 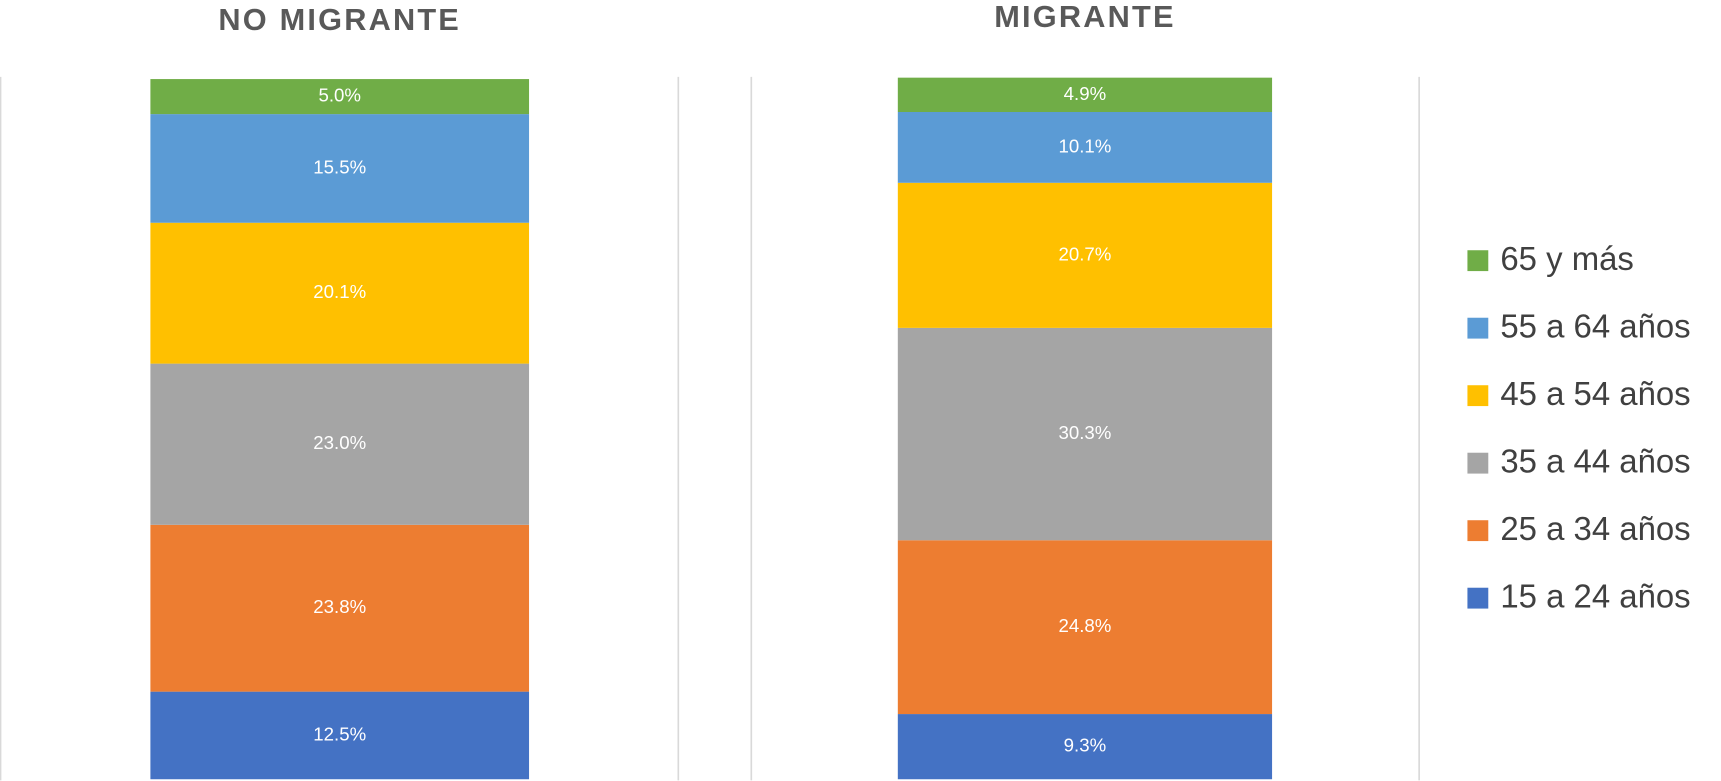 I want to click on legend-label: 25 a 34 años, so click(x=1595, y=528).